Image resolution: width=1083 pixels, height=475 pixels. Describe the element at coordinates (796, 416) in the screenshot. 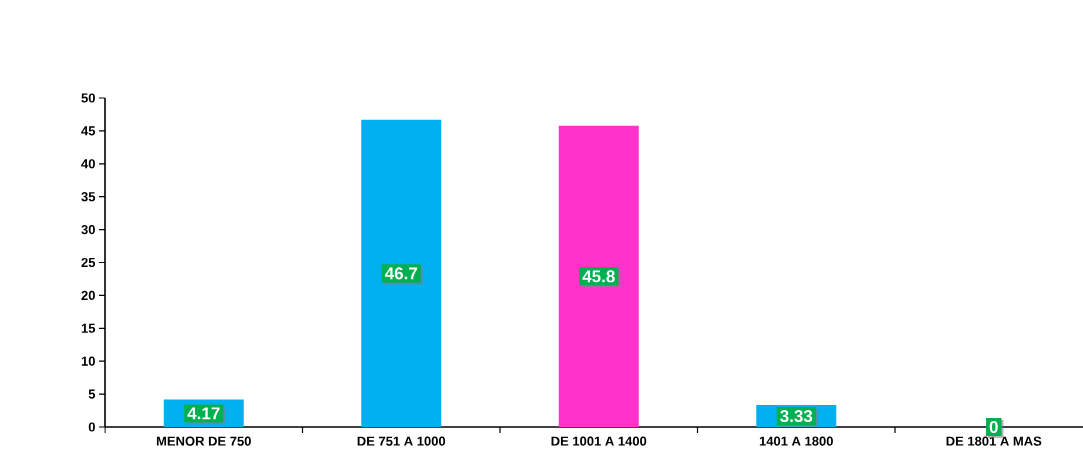

I see `data-label: 3.33` at that location.